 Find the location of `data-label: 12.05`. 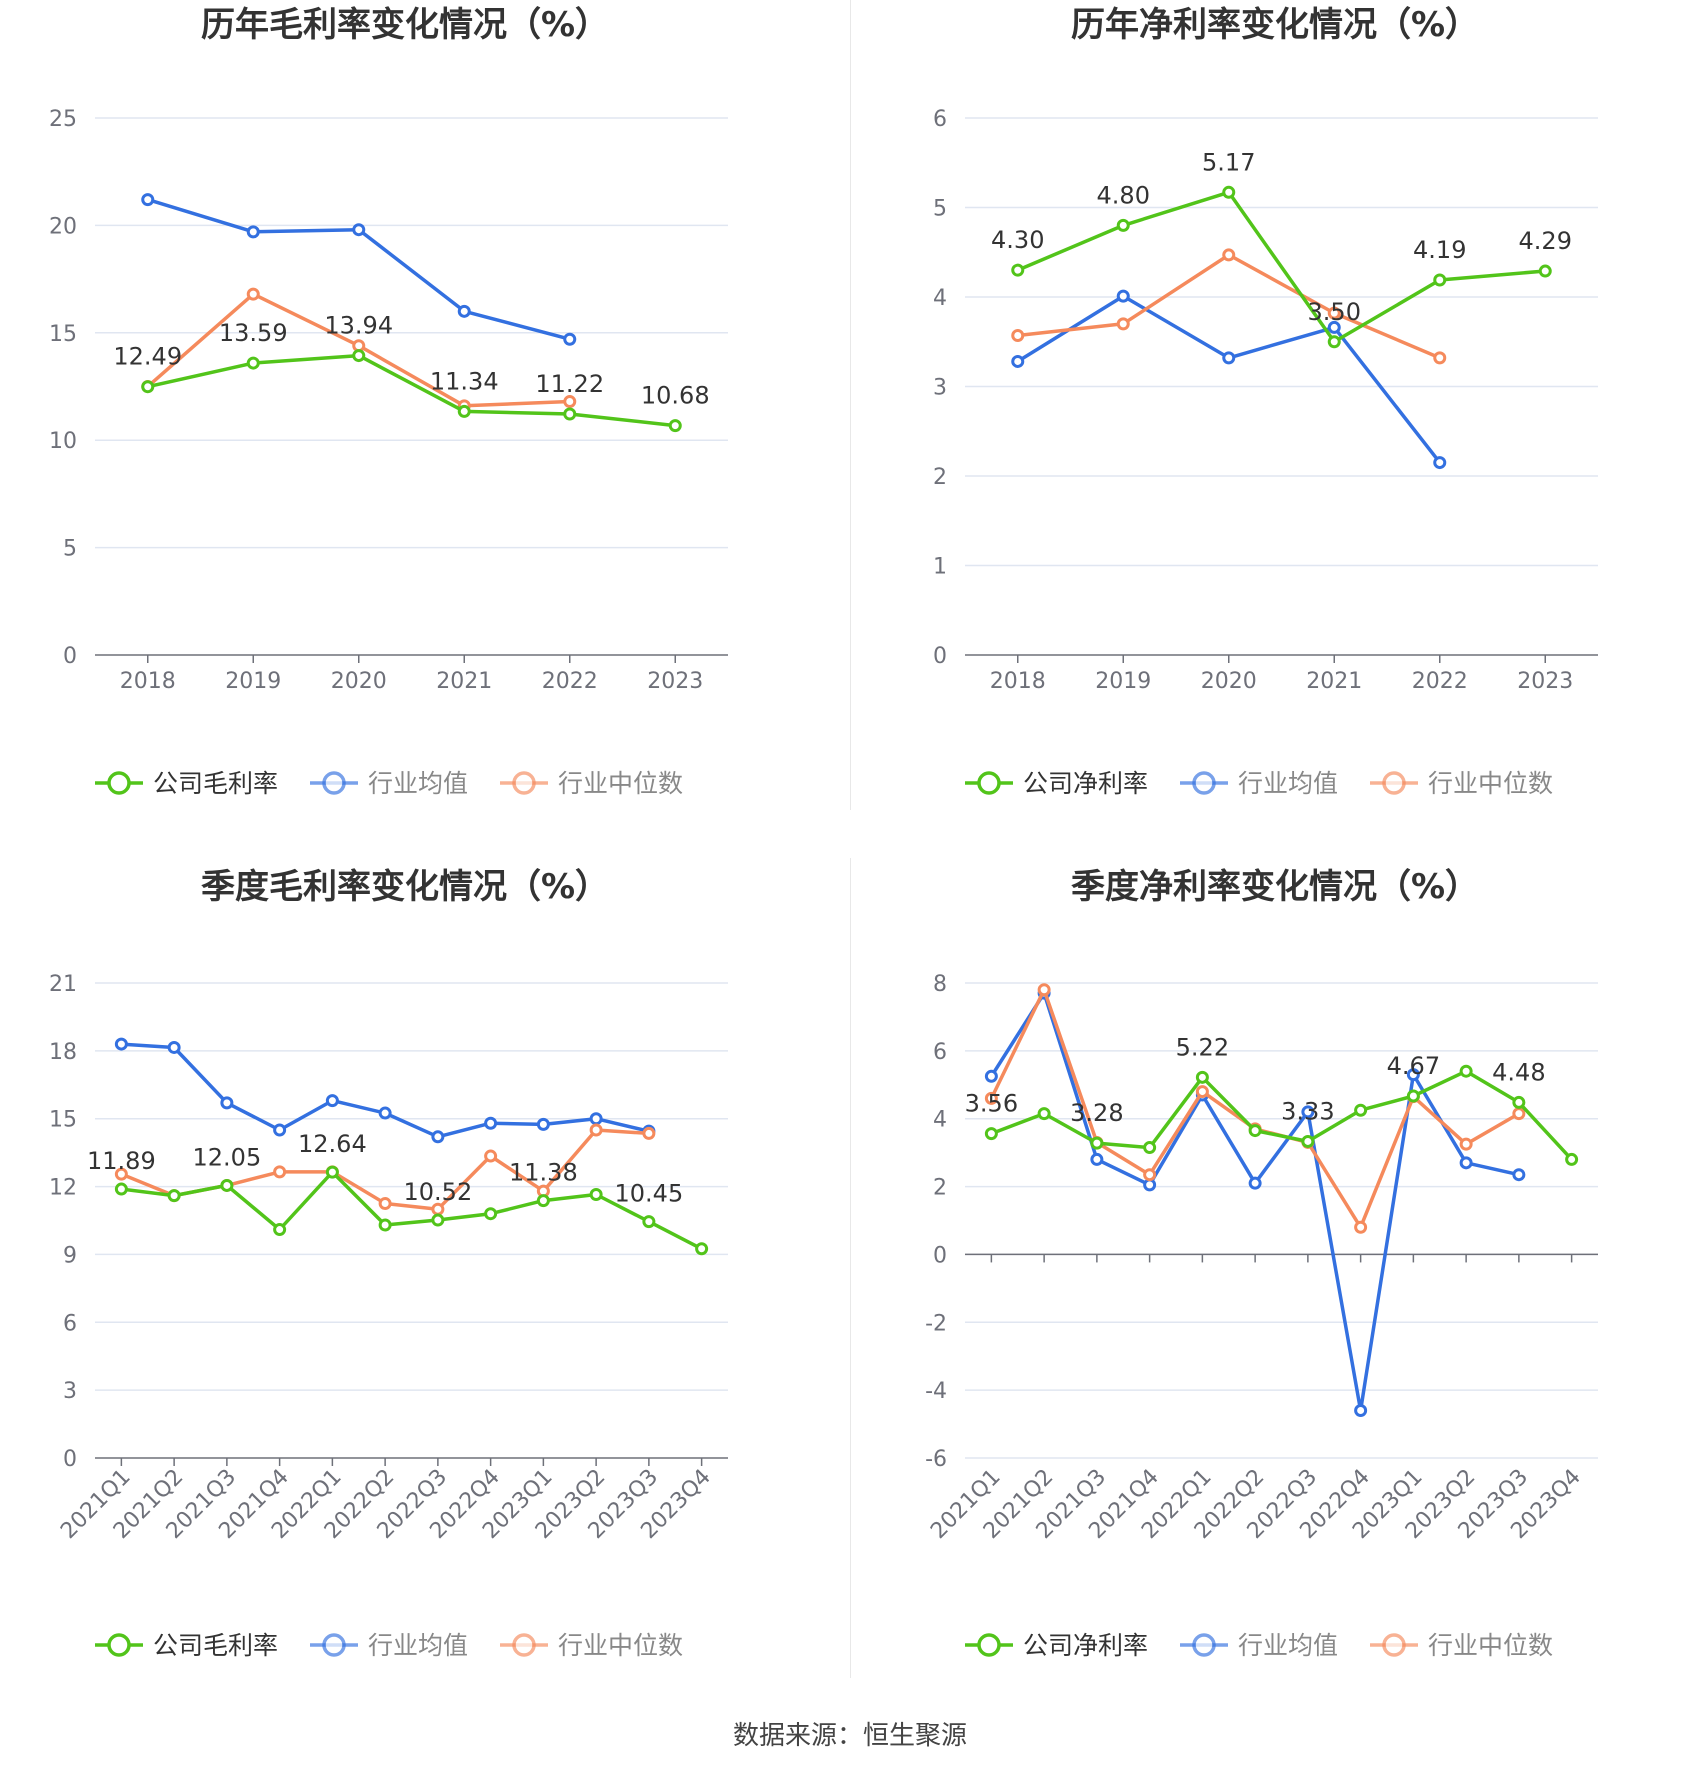

data-label: 12.05 is located at coordinates (227, 1157).